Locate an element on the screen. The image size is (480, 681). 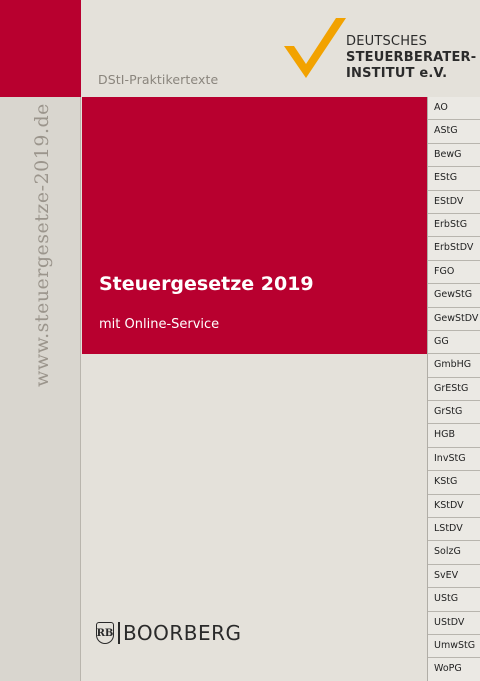
spine-red-block is located at coordinates (40, 48).